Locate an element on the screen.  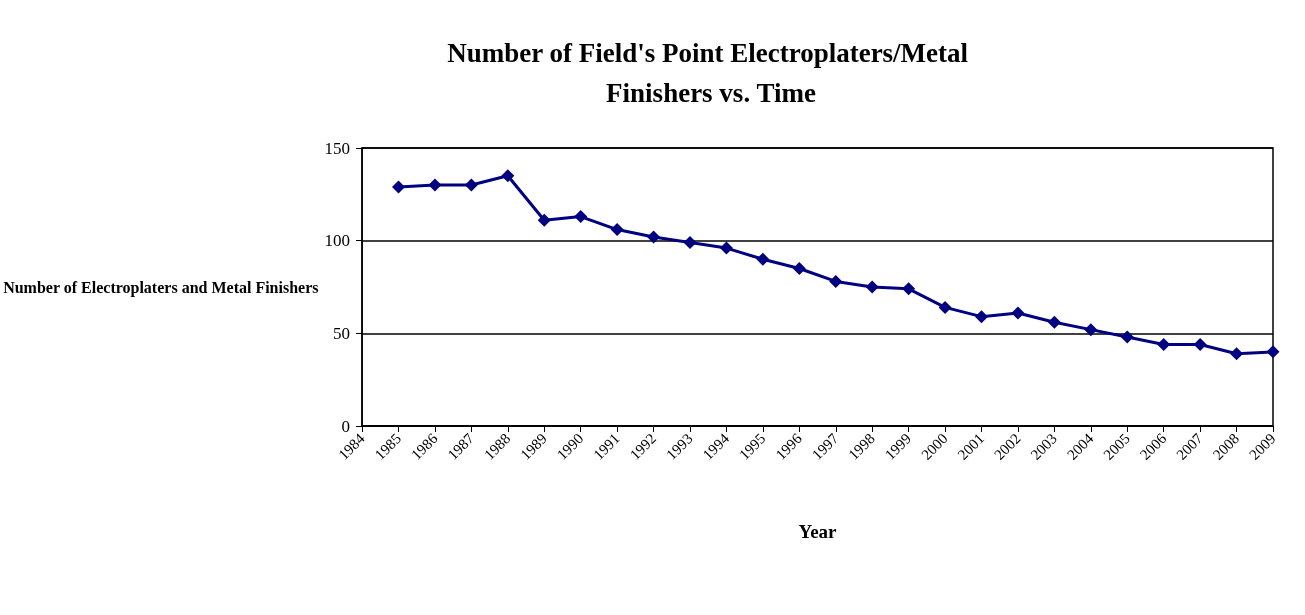
y-axis-title: Number of Electroplaters and Metal Finishers is located at coordinates (161, 287).